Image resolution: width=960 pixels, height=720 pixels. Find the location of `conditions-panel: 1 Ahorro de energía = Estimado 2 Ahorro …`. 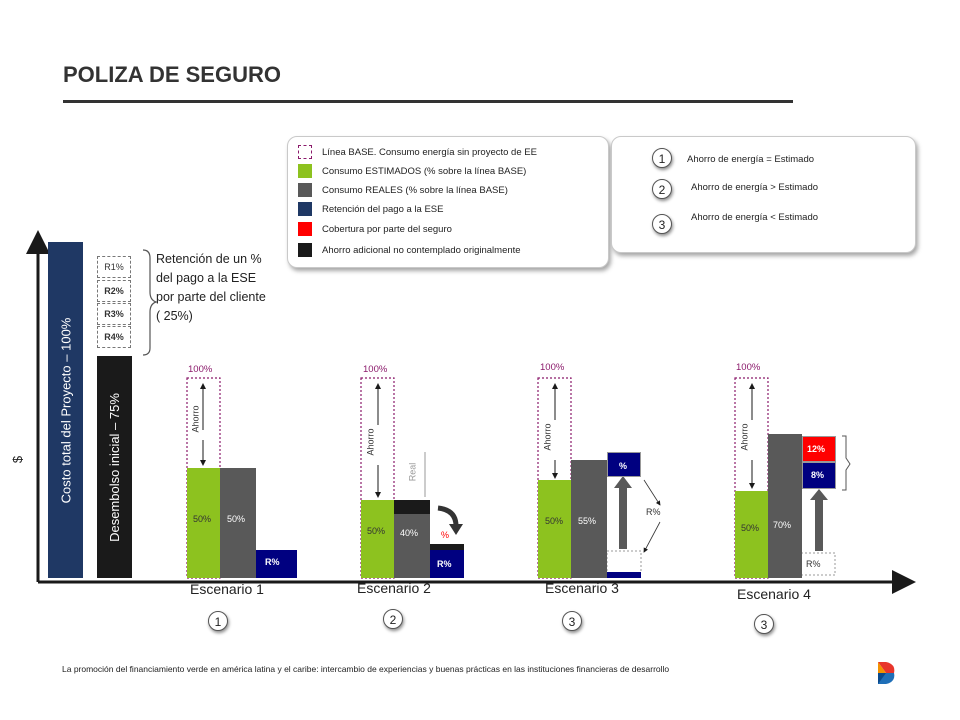

conditions-panel: 1 Ahorro de energía = Estimado 2 Ahorro … is located at coordinates (763, 194).